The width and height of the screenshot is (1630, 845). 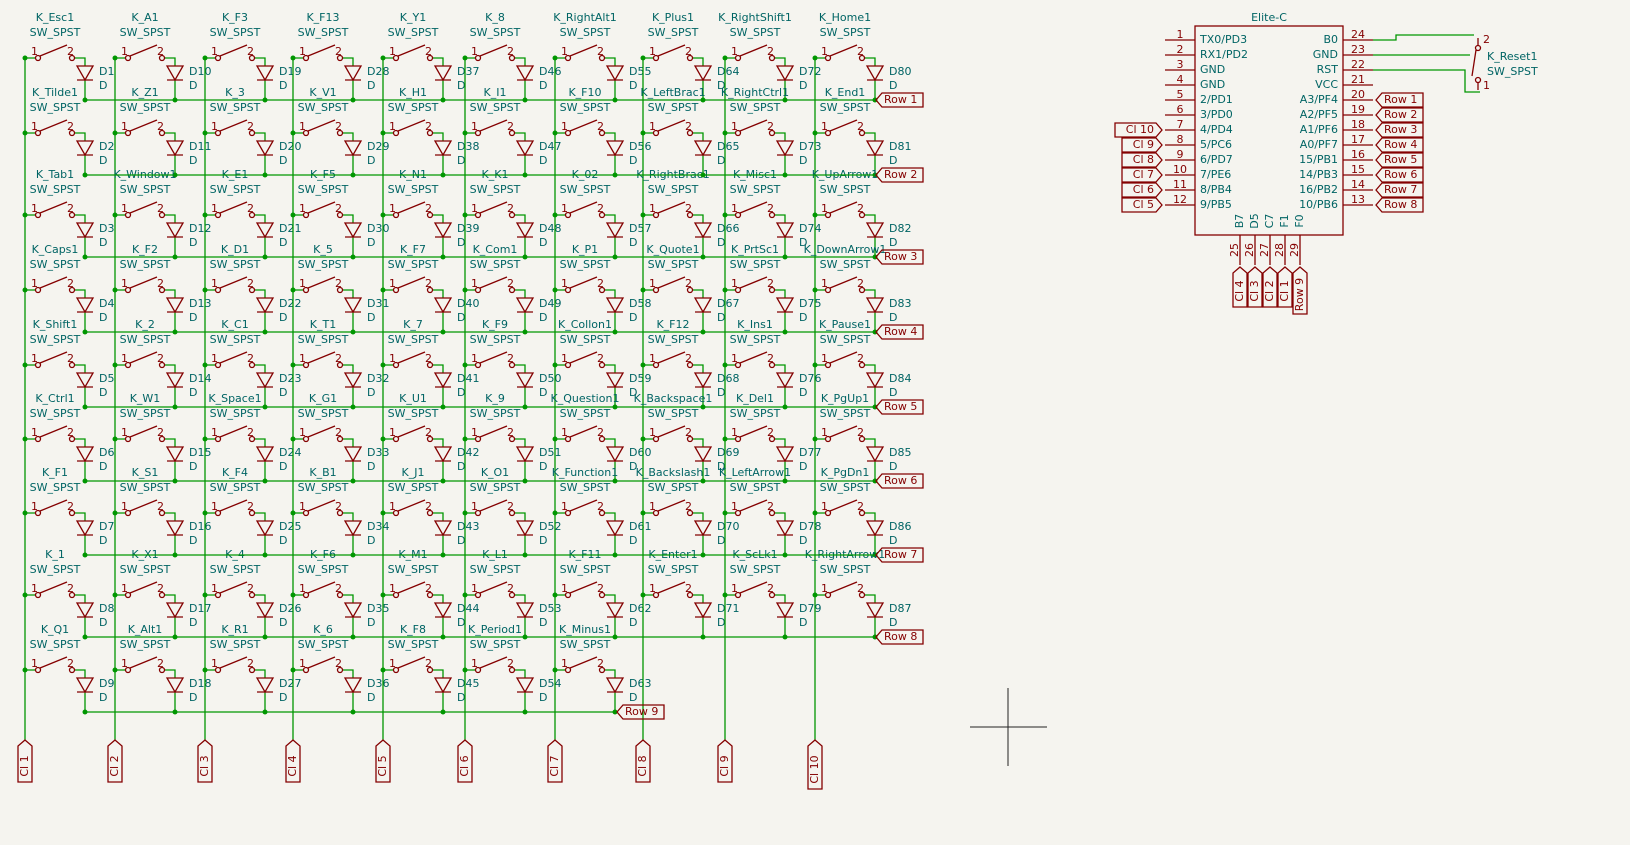 What do you see at coordinates (378, 683) in the screenshot?
I see `diode-ref: D36` at bounding box center [378, 683].